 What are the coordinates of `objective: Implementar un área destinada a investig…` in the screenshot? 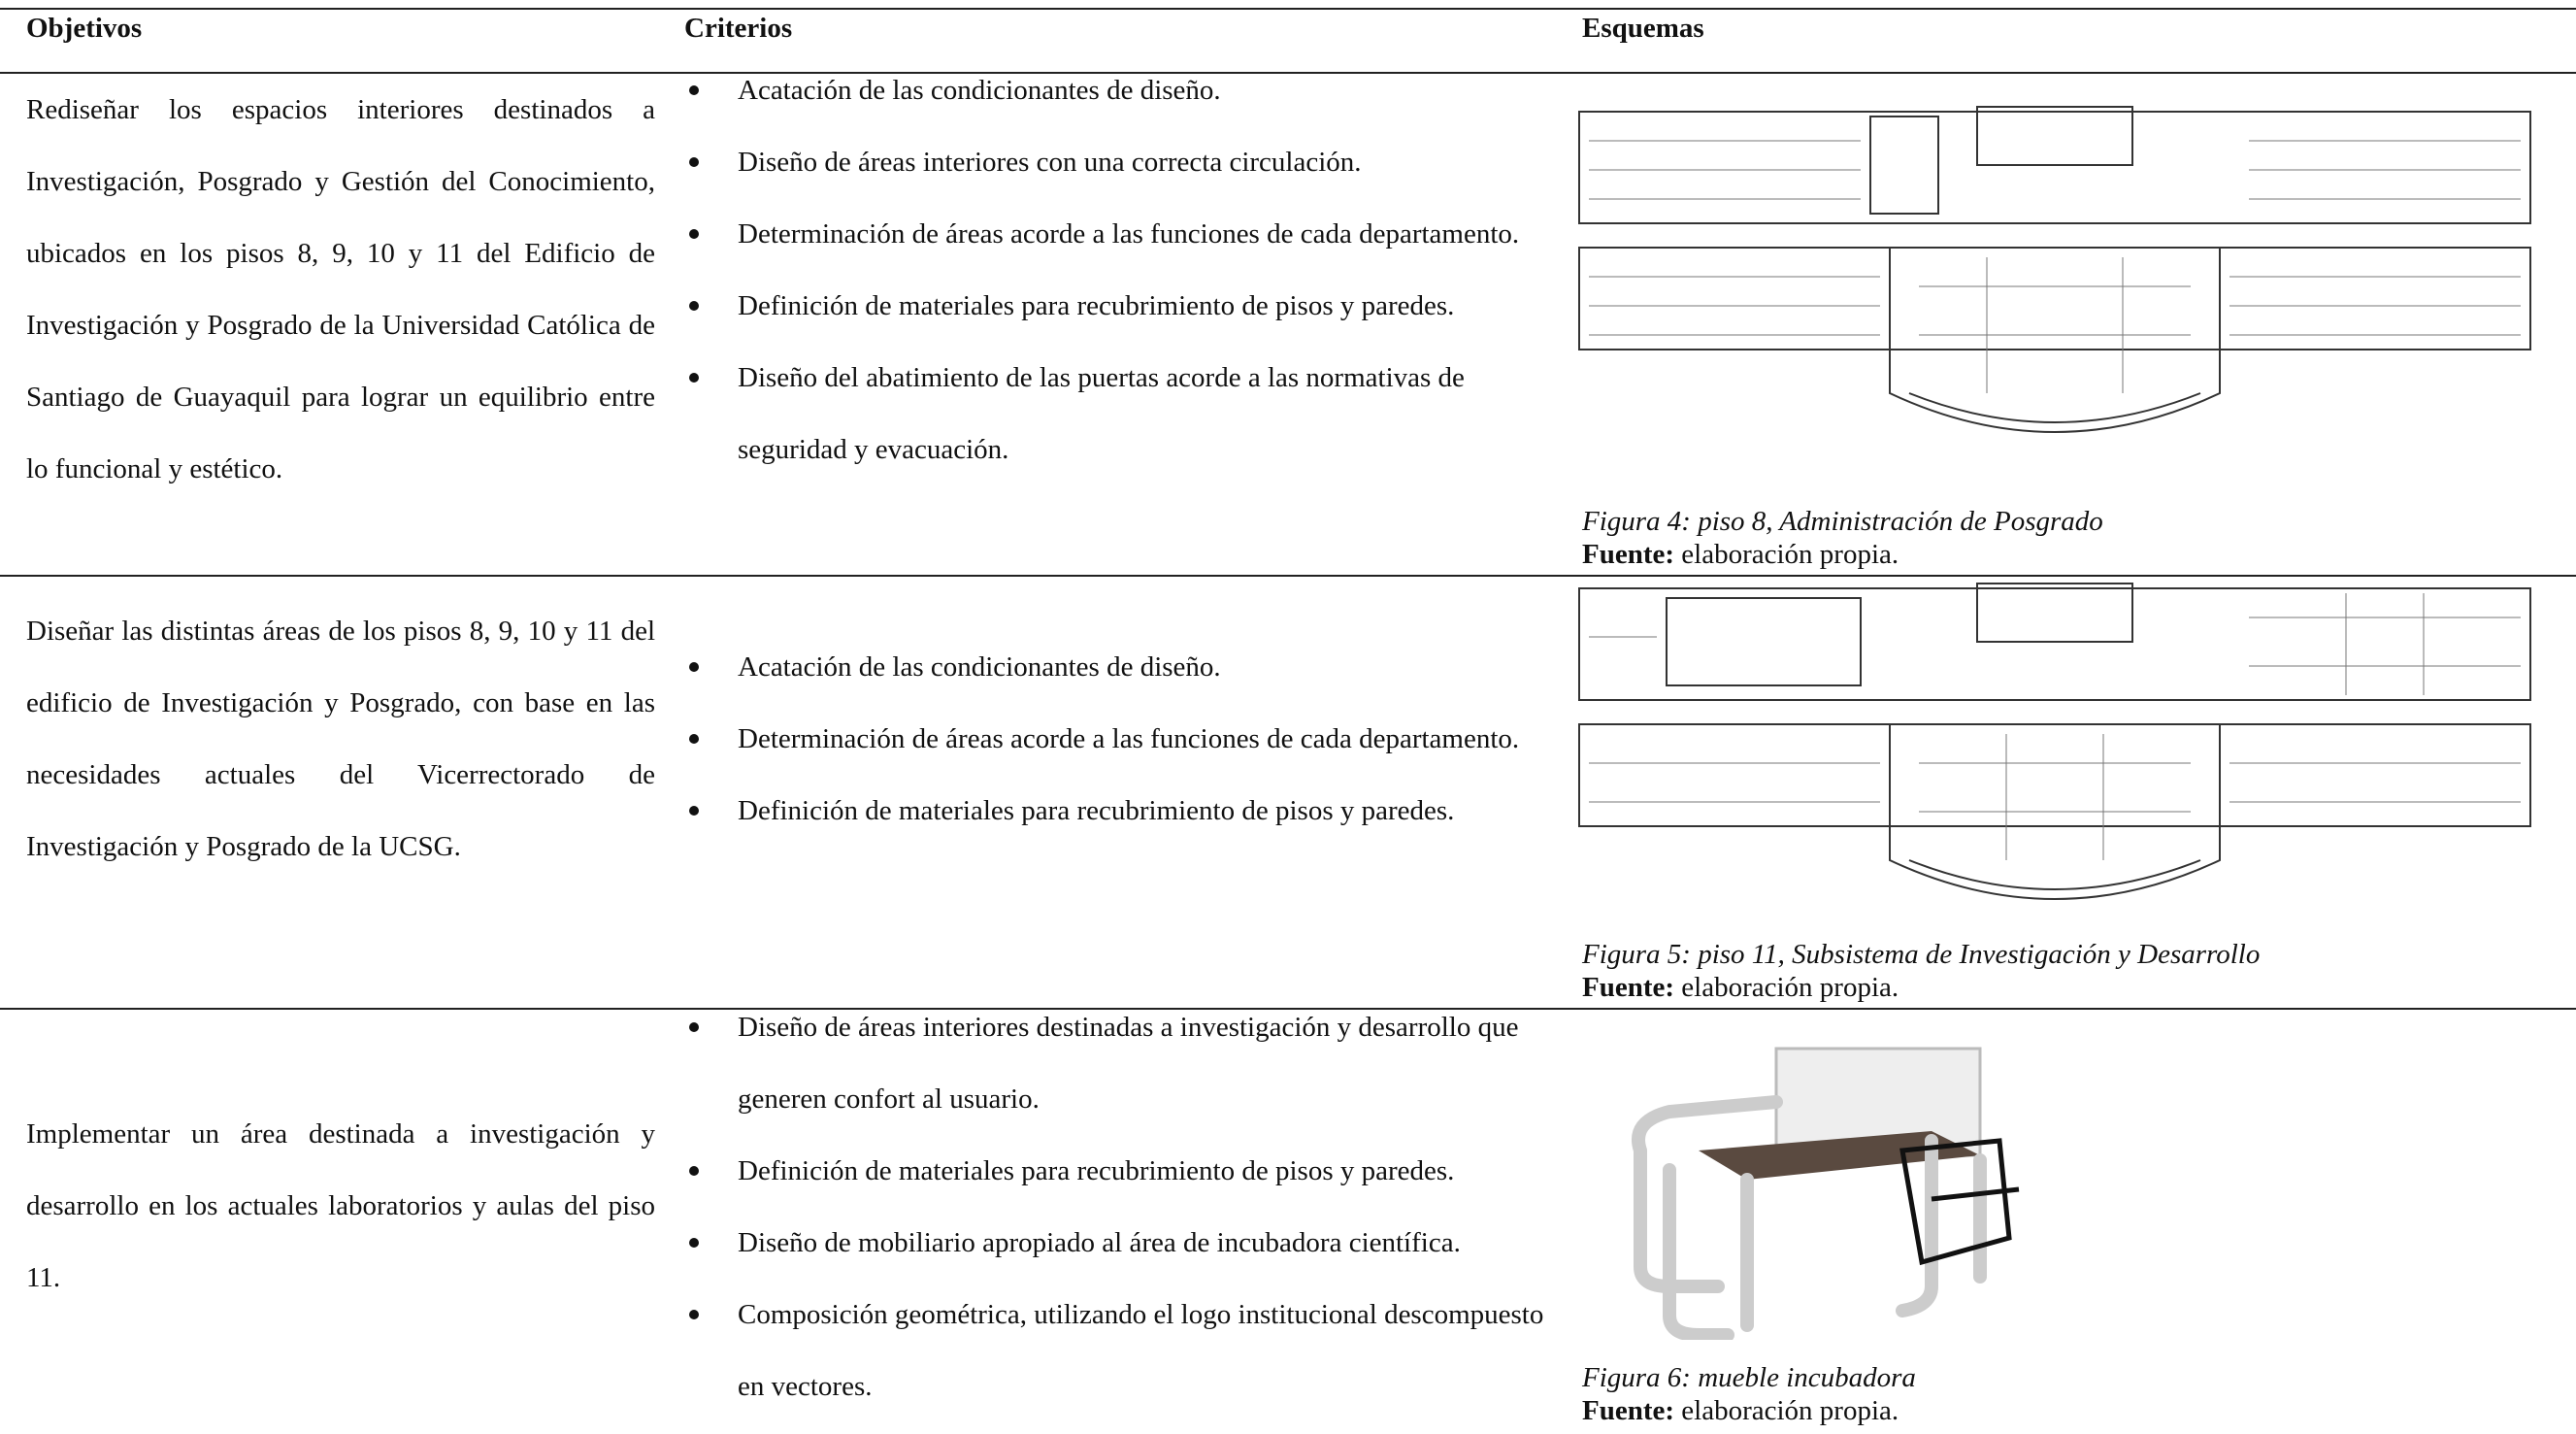 It's located at (340, 1206).